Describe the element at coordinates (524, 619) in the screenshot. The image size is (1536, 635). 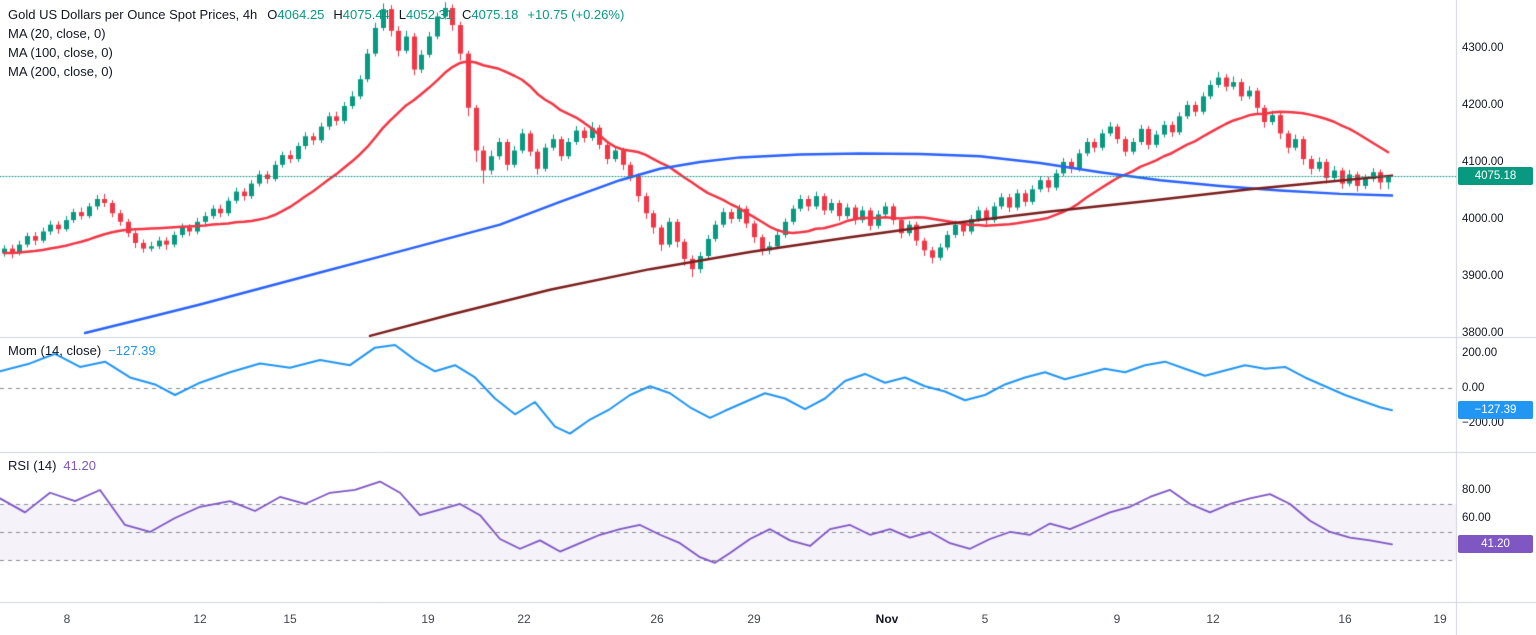
I see `time-axis-label: 22` at that location.